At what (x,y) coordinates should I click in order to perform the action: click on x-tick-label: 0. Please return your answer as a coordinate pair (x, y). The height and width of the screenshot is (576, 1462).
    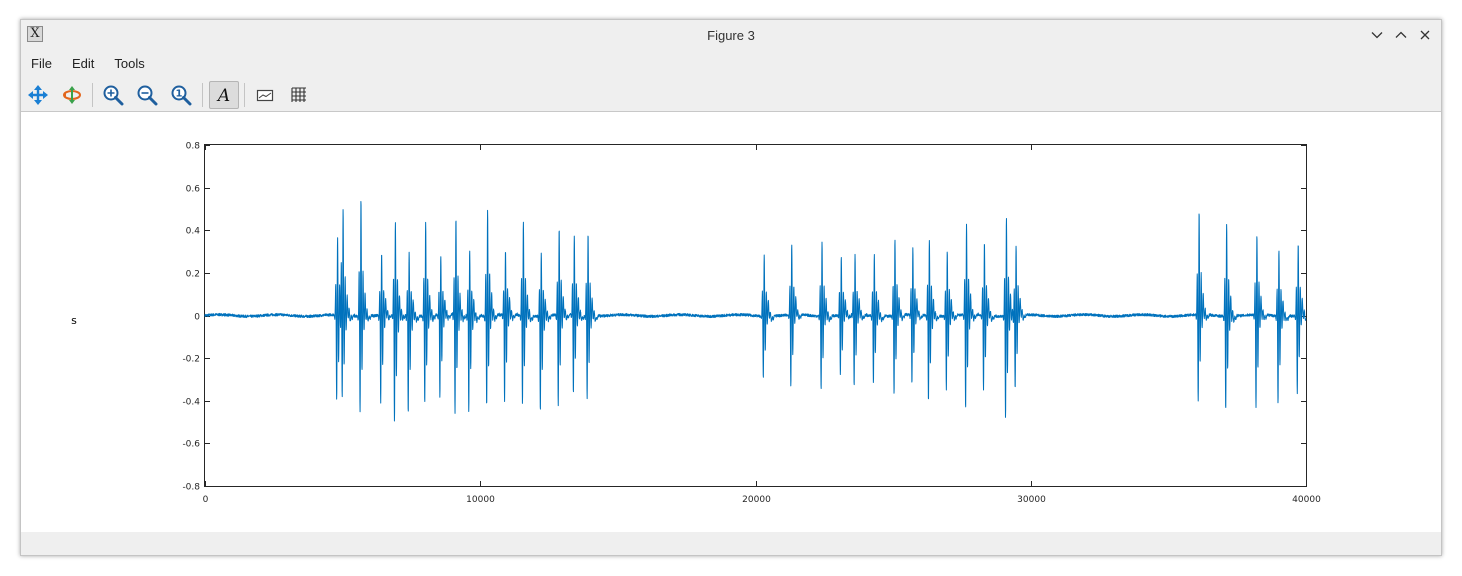
    Looking at the image, I should click on (206, 500).